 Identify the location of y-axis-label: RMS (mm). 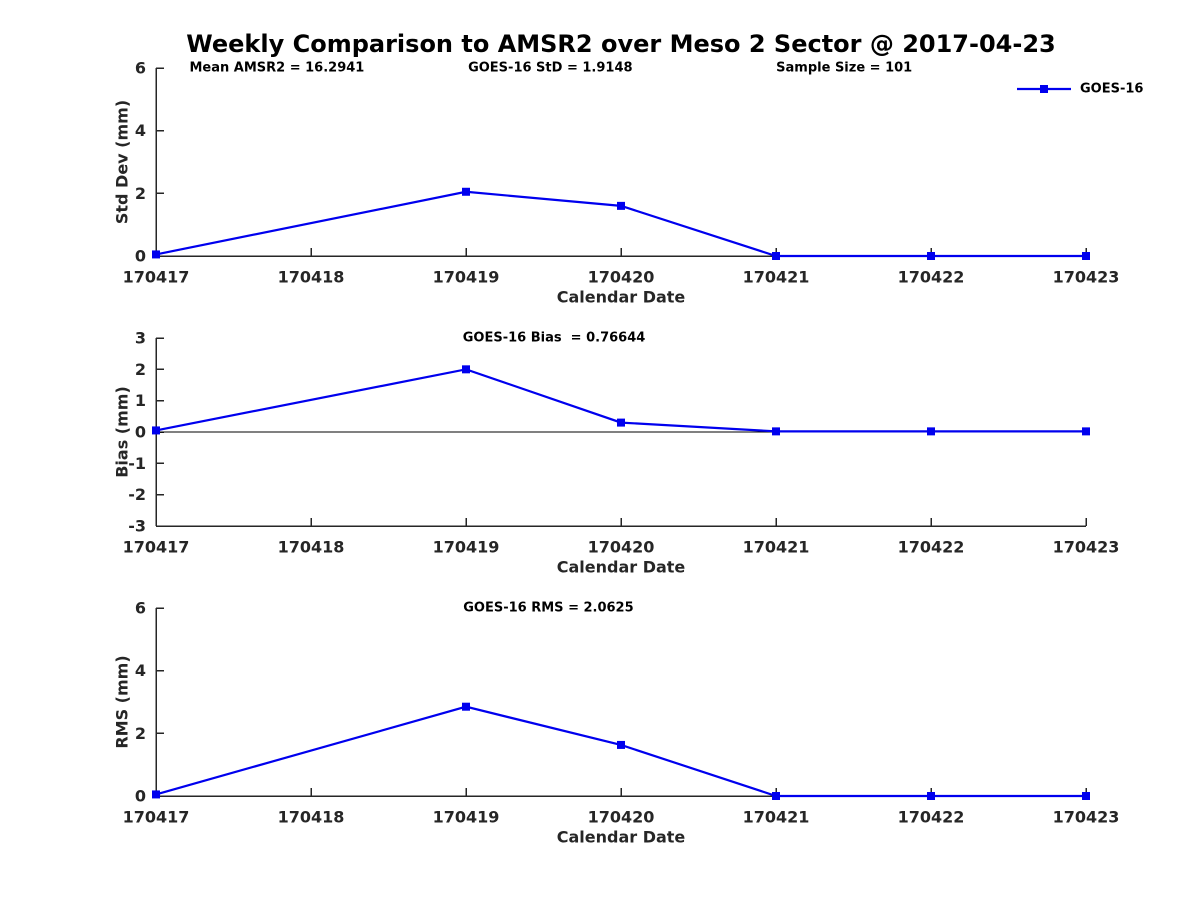
(122, 701).